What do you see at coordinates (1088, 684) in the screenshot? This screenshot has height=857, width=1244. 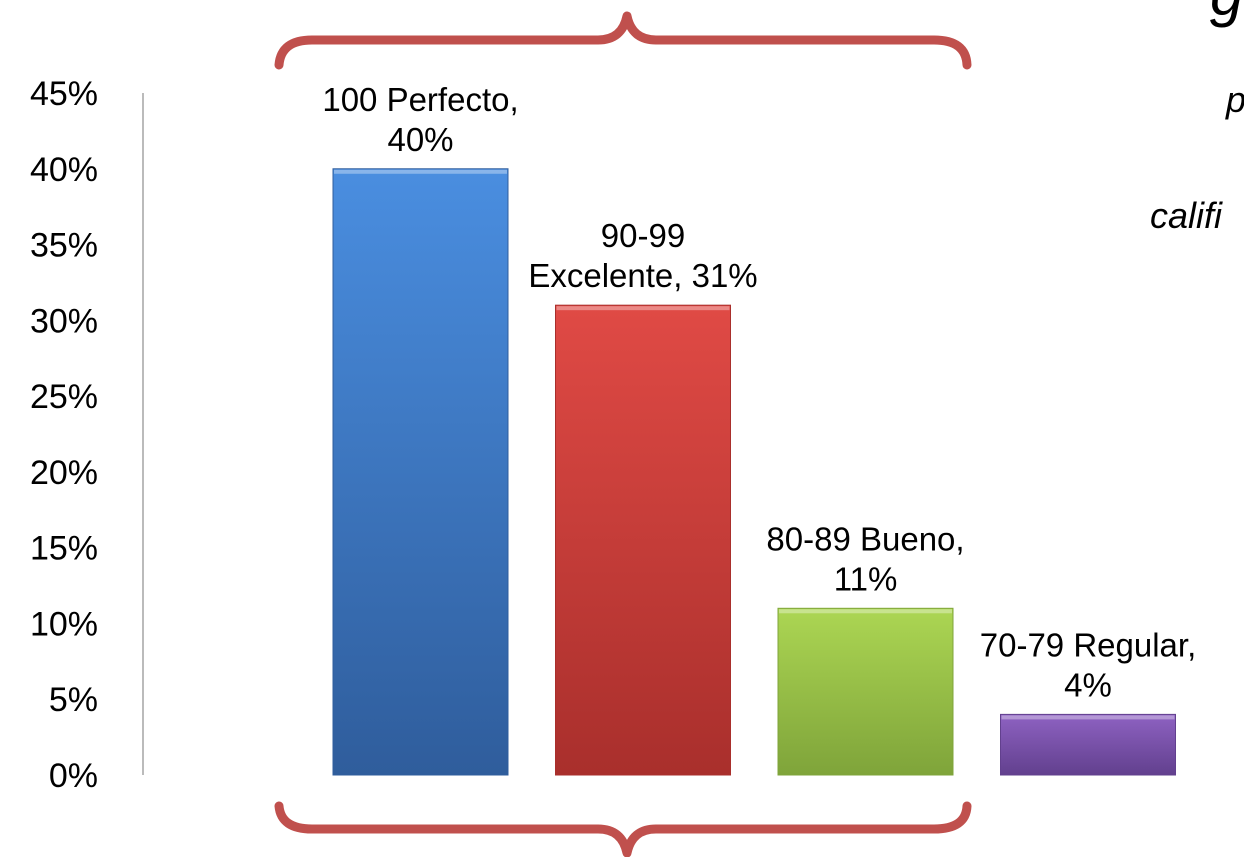 I see `data-label: 4%` at bounding box center [1088, 684].